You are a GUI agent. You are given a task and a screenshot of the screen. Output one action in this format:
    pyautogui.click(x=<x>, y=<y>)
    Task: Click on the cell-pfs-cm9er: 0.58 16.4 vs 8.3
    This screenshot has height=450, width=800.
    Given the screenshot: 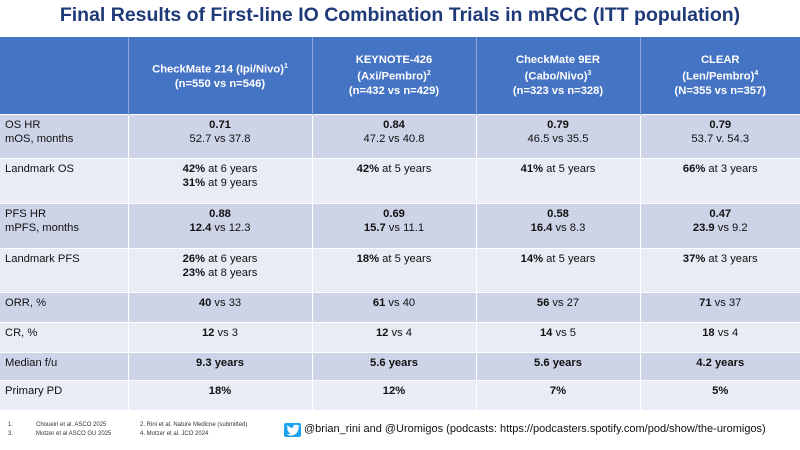 What is the action you would take?
    pyautogui.click(x=558, y=226)
    